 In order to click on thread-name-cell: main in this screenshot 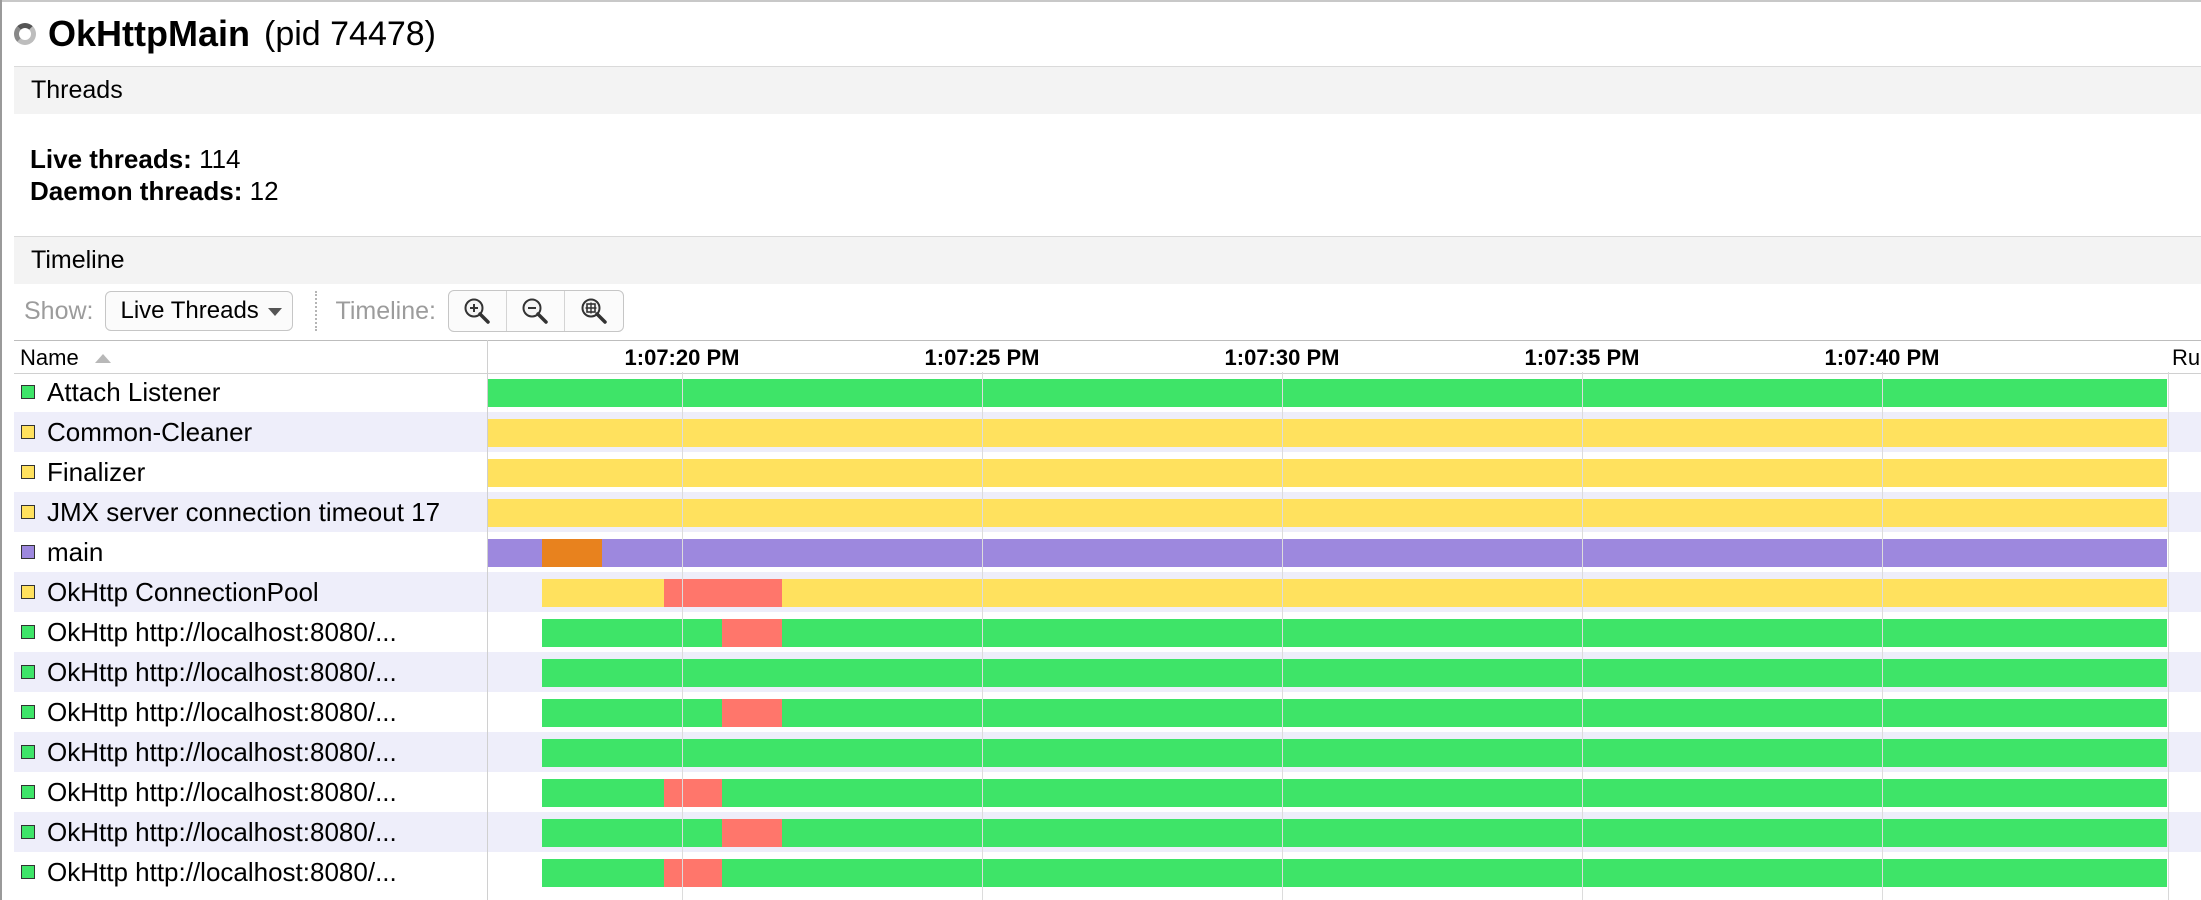, I will do `click(250, 552)`.